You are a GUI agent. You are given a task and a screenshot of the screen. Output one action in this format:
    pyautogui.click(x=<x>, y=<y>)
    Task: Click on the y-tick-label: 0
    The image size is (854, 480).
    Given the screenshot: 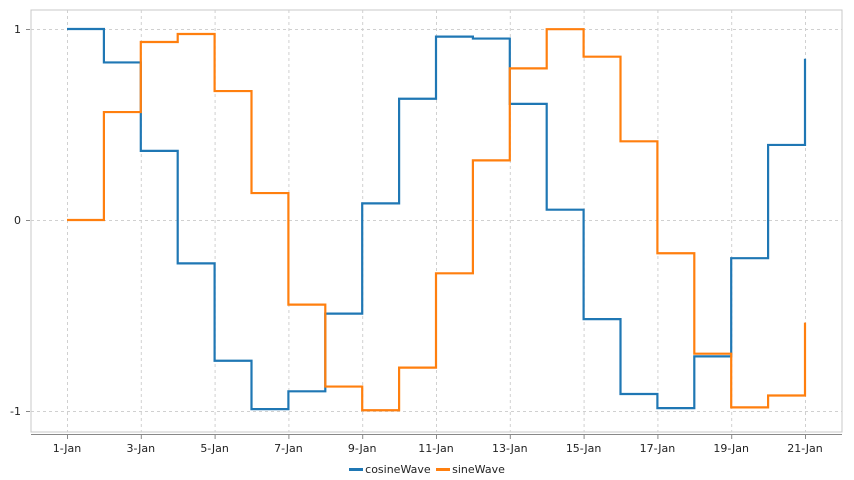 What is the action you would take?
    pyautogui.click(x=17, y=220)
    